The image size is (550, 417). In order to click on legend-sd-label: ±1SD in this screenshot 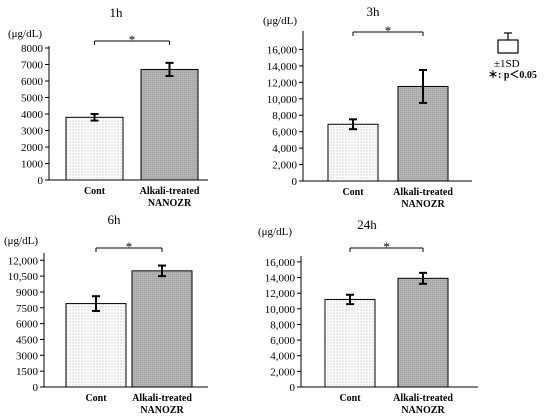, I will do `click(507, 64)`.